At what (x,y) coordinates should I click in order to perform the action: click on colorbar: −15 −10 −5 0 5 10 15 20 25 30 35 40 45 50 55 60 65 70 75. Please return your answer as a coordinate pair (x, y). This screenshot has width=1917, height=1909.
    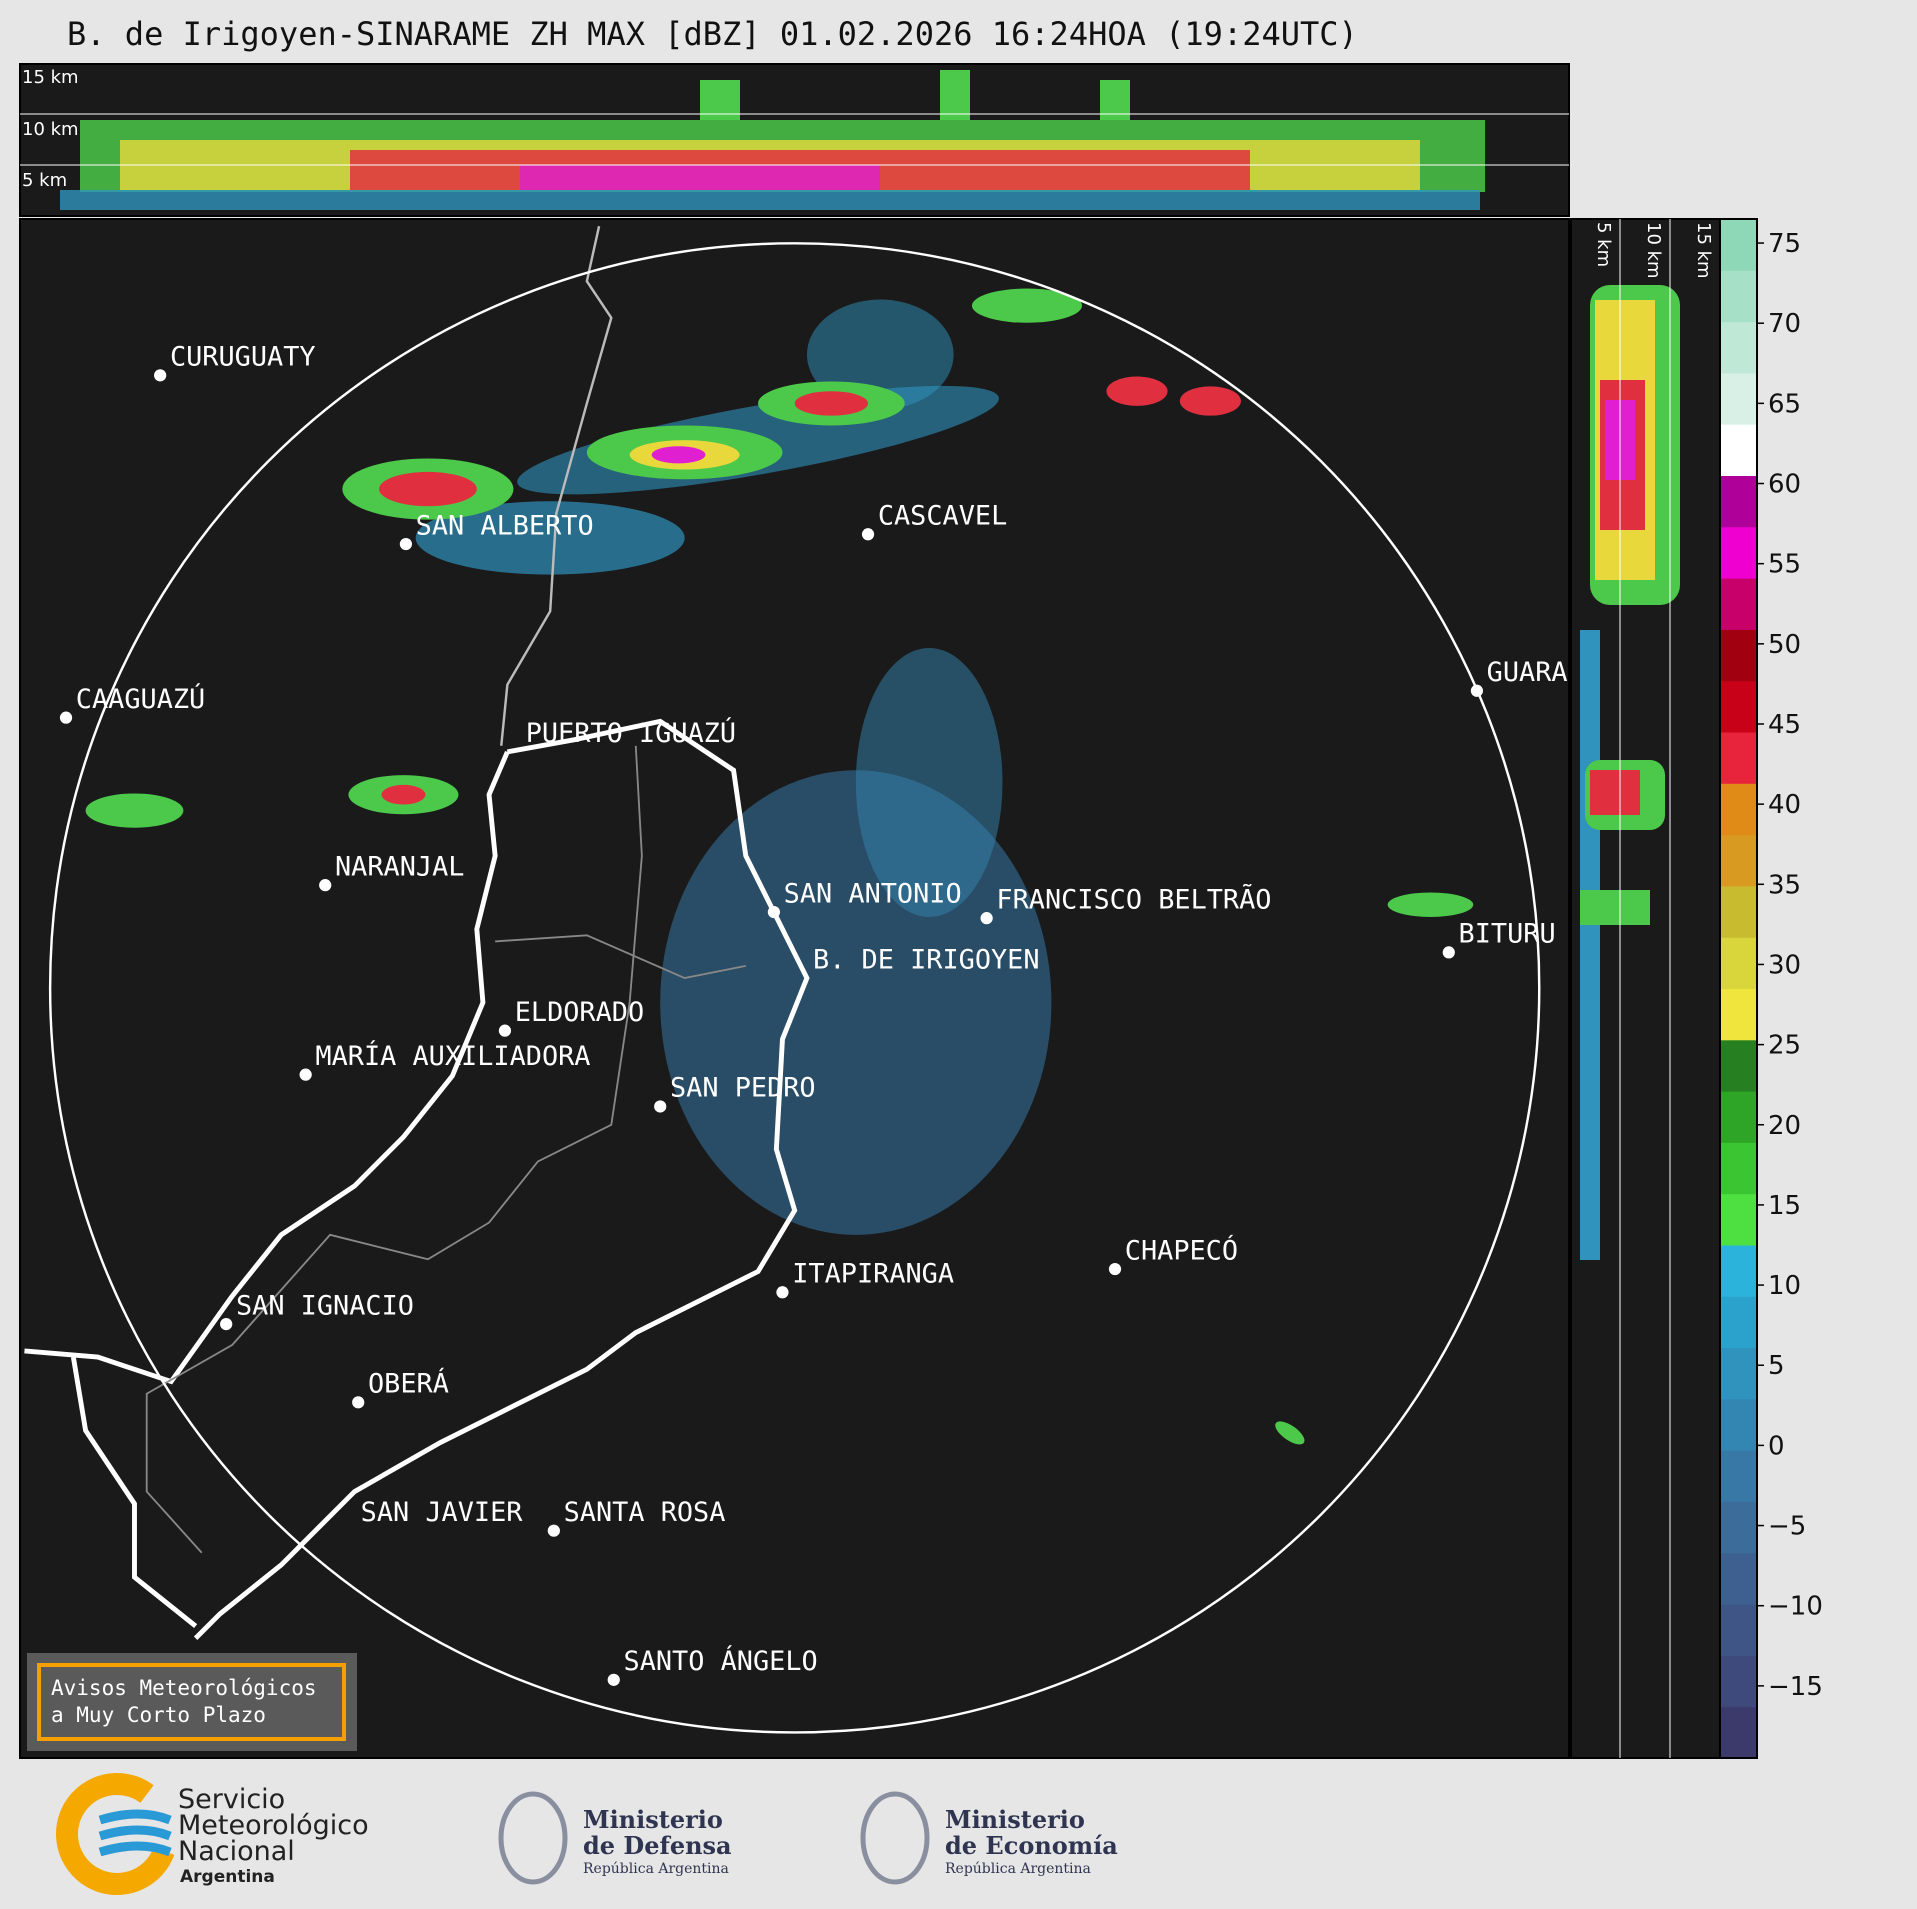
    Looking at the image, I should click on (1771, 989).